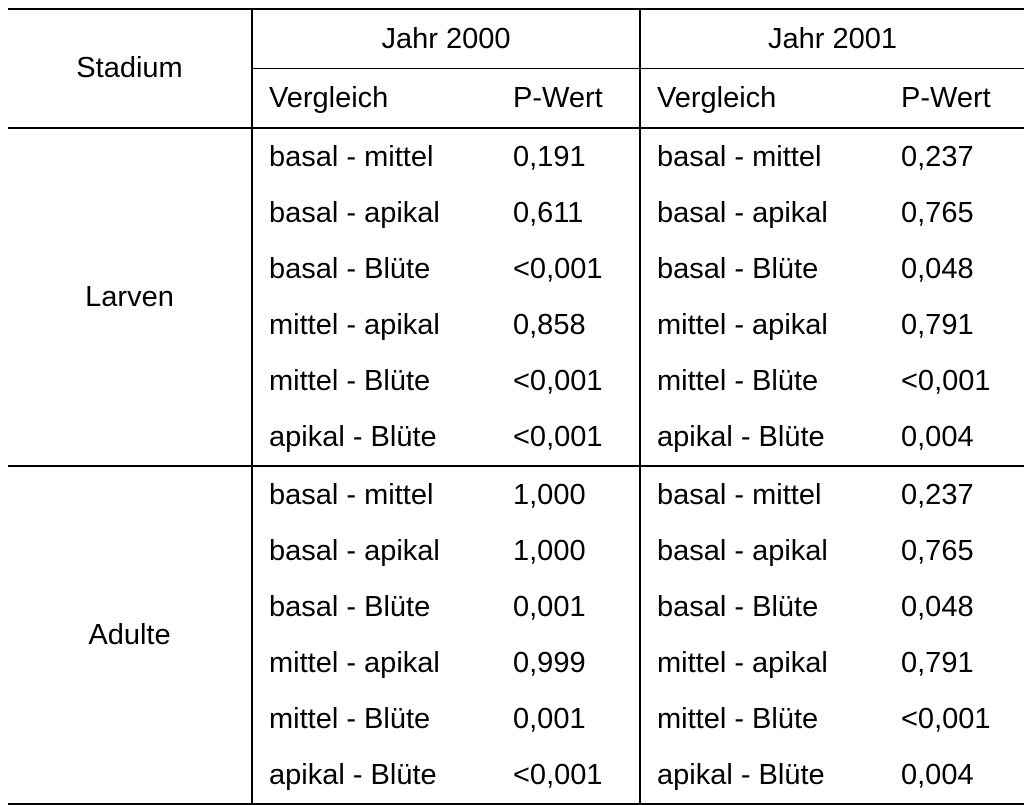 The image size is (1032, 805). Describe the element at coordinates (374, 98) in the screenshot. I see `vergleich-header-2000: Vergleich` at that location.